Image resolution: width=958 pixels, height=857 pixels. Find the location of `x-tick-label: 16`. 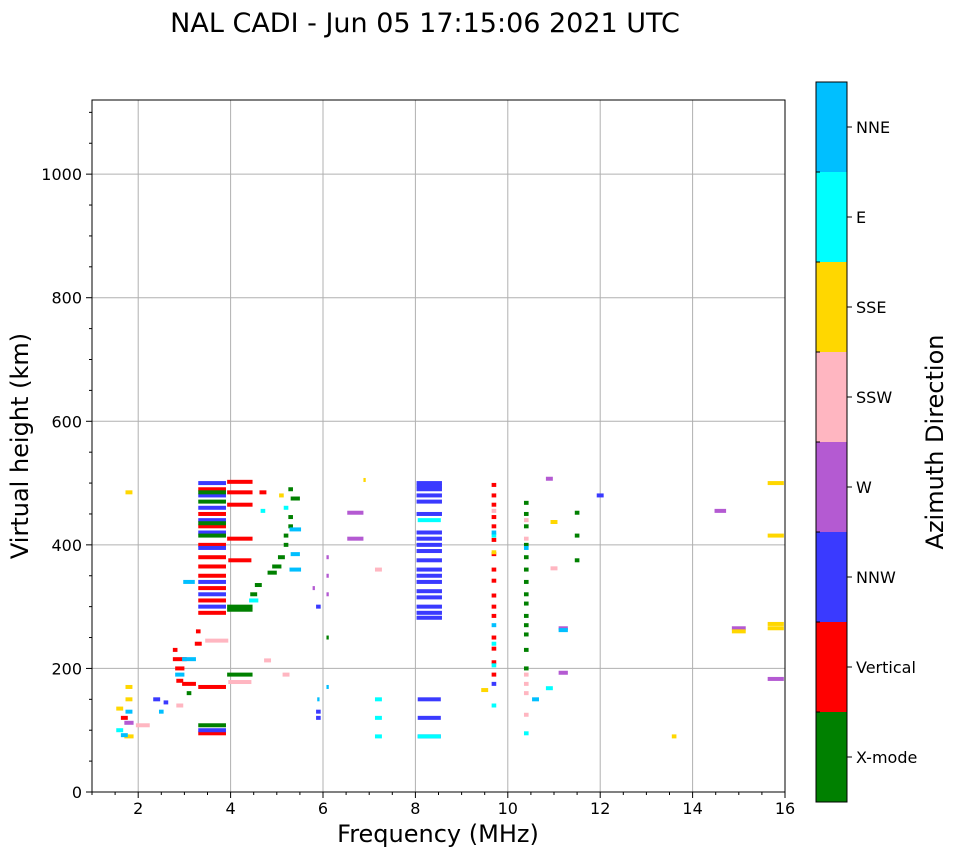

x-tick-label: 16 is located at coordinates (785, 808).